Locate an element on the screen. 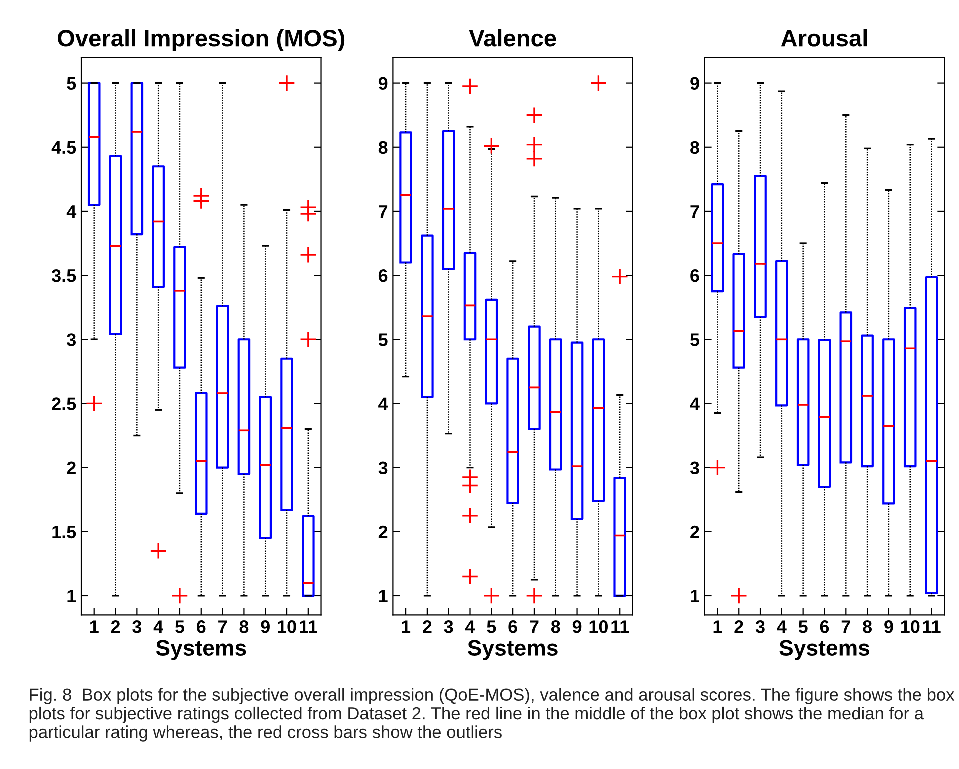 The image size is (959, 769). caption: Fig. 8 Box plots for the subjective overall impression (QoE-MOS), valence and arousal scores. The figure shows the box plots for subjective ratings collected from Dataset 2. The red line in the middle of the box plot shows the median for a particular rating whereas, the red cross bars show the outliers is located at coordinates (492, 715).